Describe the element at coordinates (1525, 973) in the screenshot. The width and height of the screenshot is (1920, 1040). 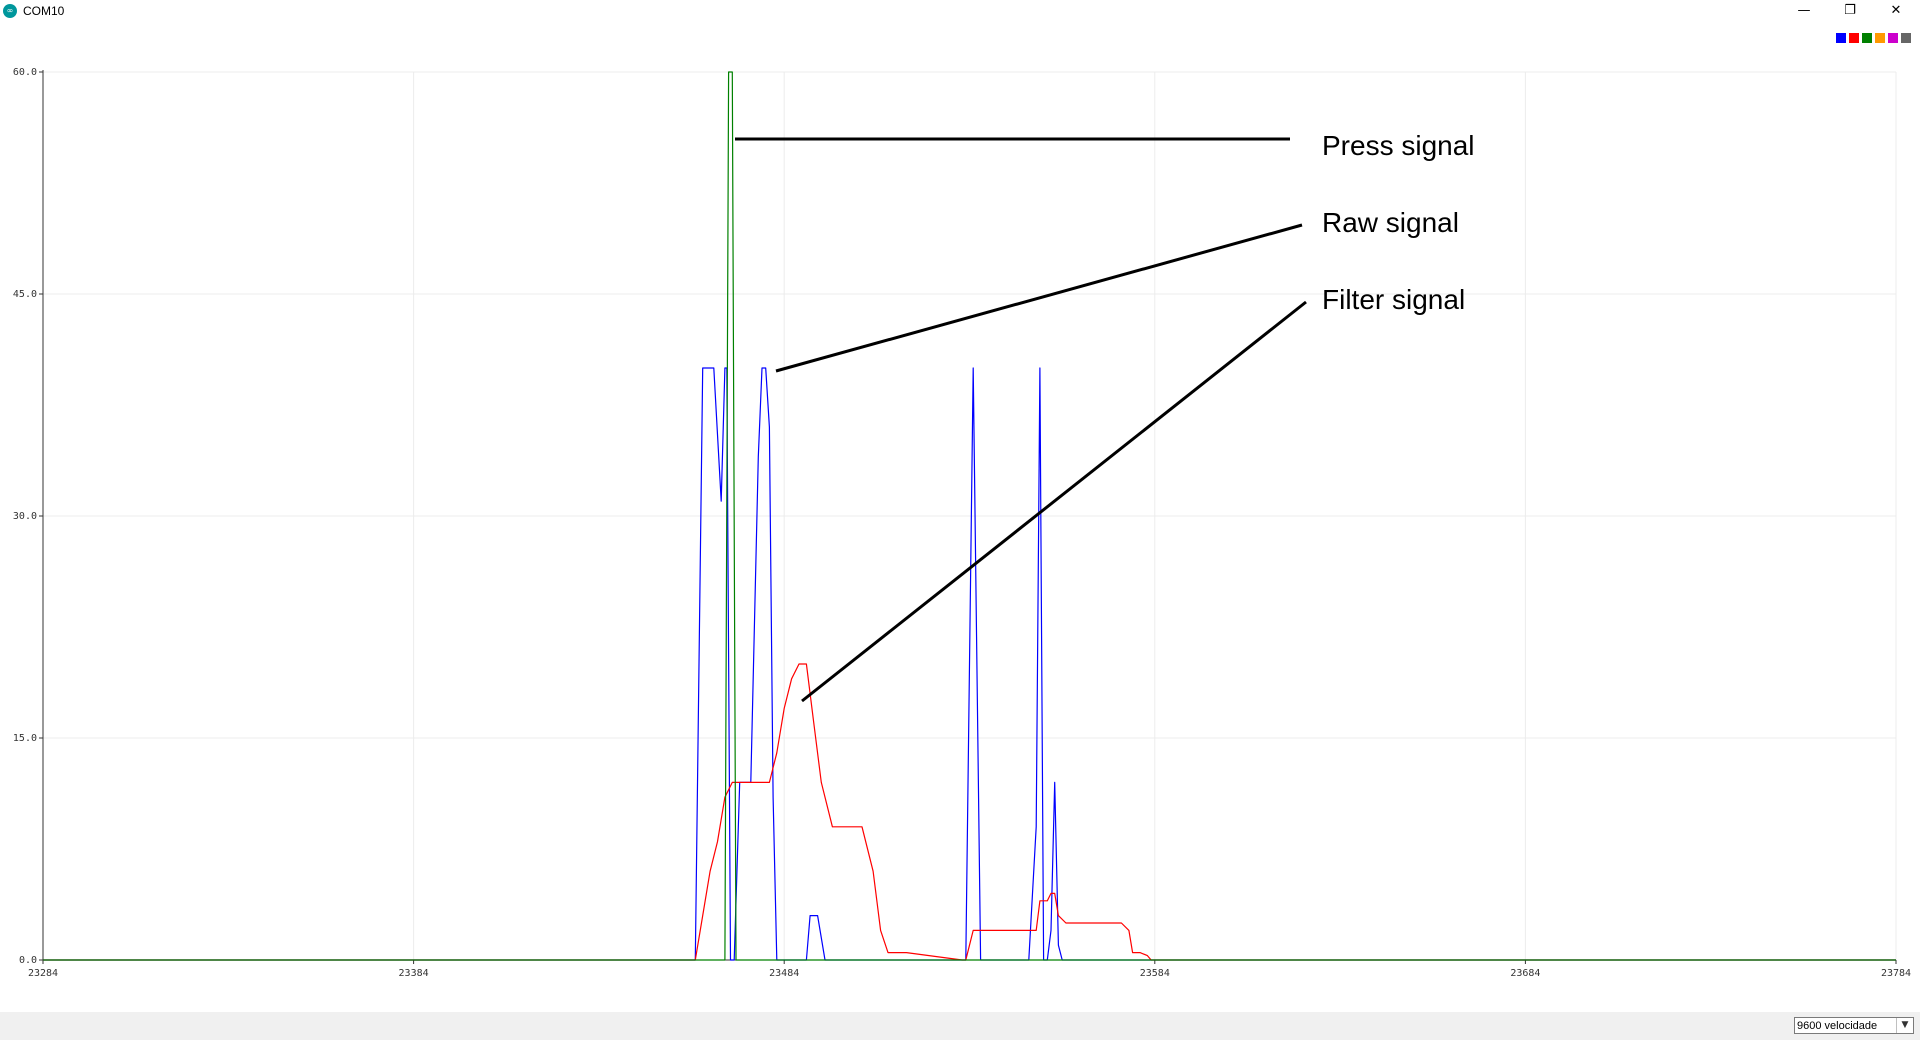
I see `x-tick-label: 23684` at that location.